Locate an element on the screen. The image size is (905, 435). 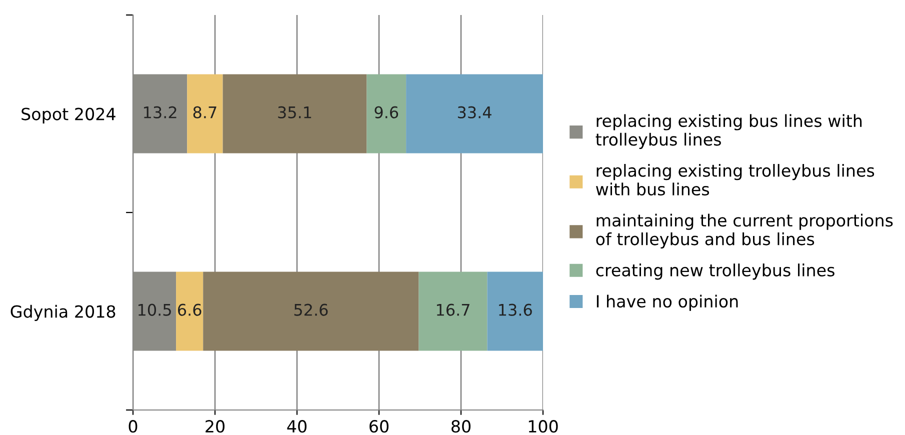
data-label: 16.7 is located at coordinates (453, 310).